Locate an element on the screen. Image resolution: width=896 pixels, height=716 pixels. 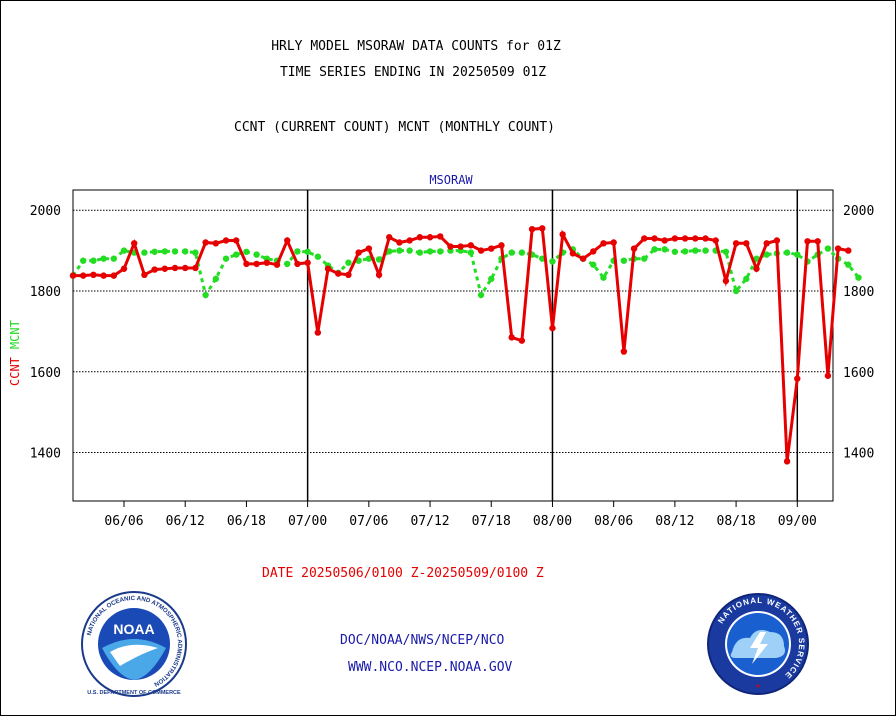
x-tick-label: 08/00 is located at coordinates (552, 521).